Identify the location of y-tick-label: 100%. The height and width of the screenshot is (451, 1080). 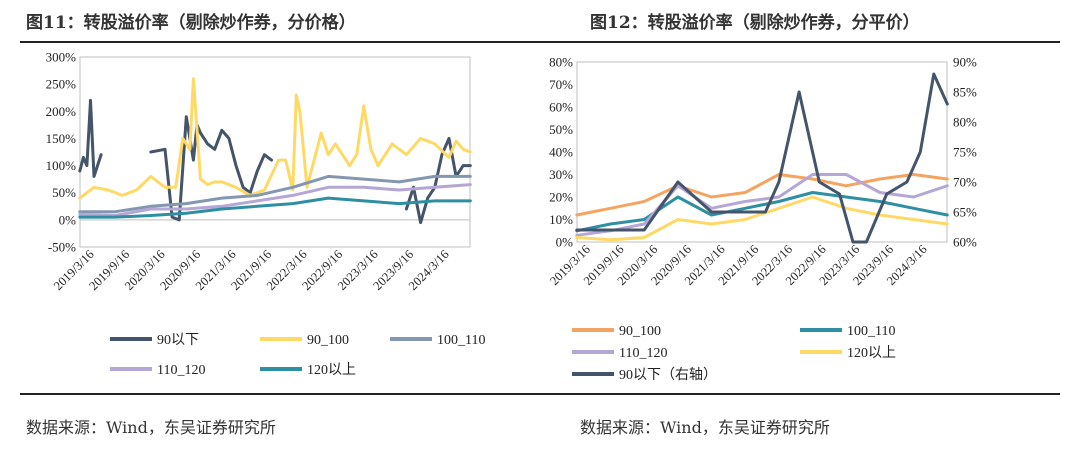
(61, 165).